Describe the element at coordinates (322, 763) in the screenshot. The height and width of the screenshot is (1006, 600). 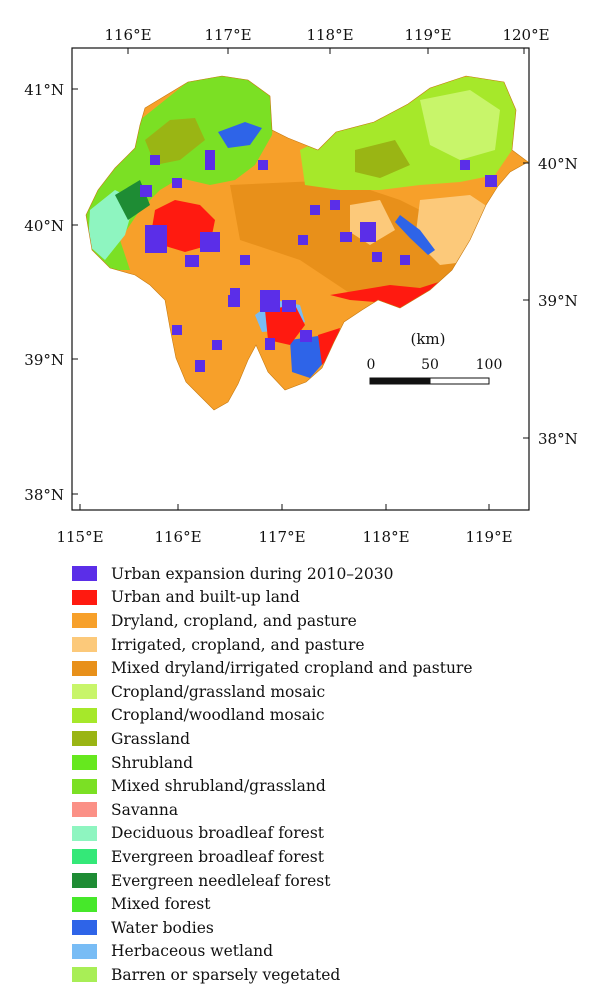
I see `legend-item: Shrubland` at that location.